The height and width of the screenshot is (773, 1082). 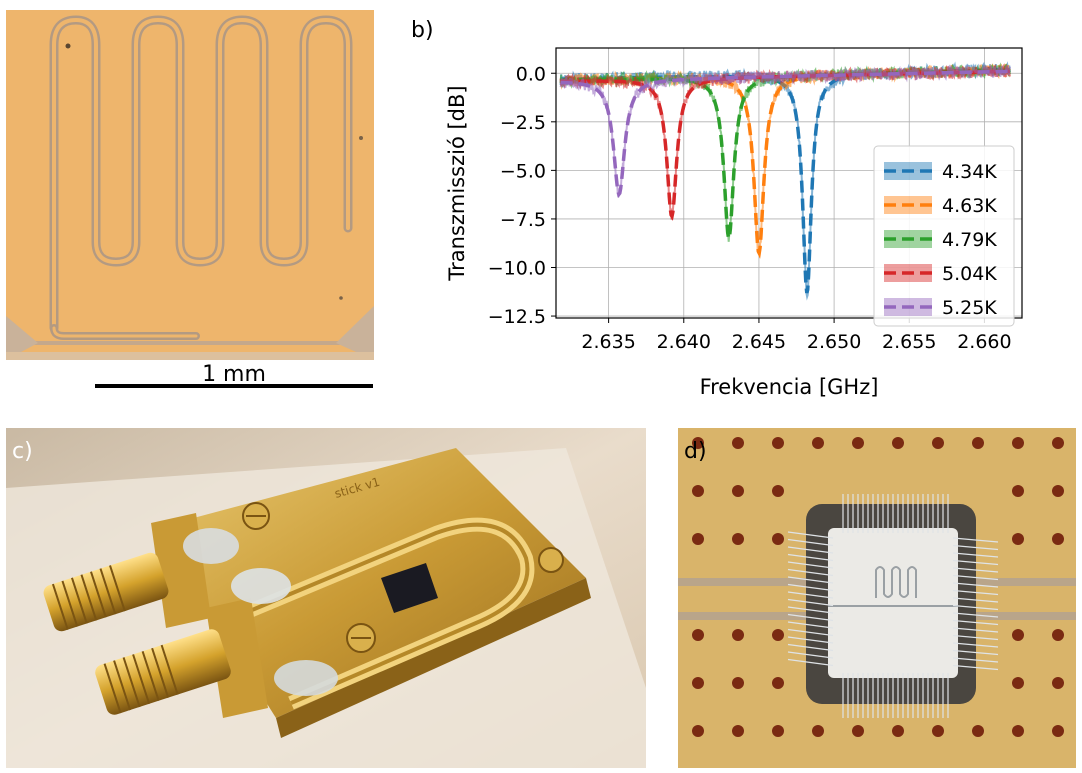 I want to click on scale-bar-label: 1 mm, so click(x=234, y=374).